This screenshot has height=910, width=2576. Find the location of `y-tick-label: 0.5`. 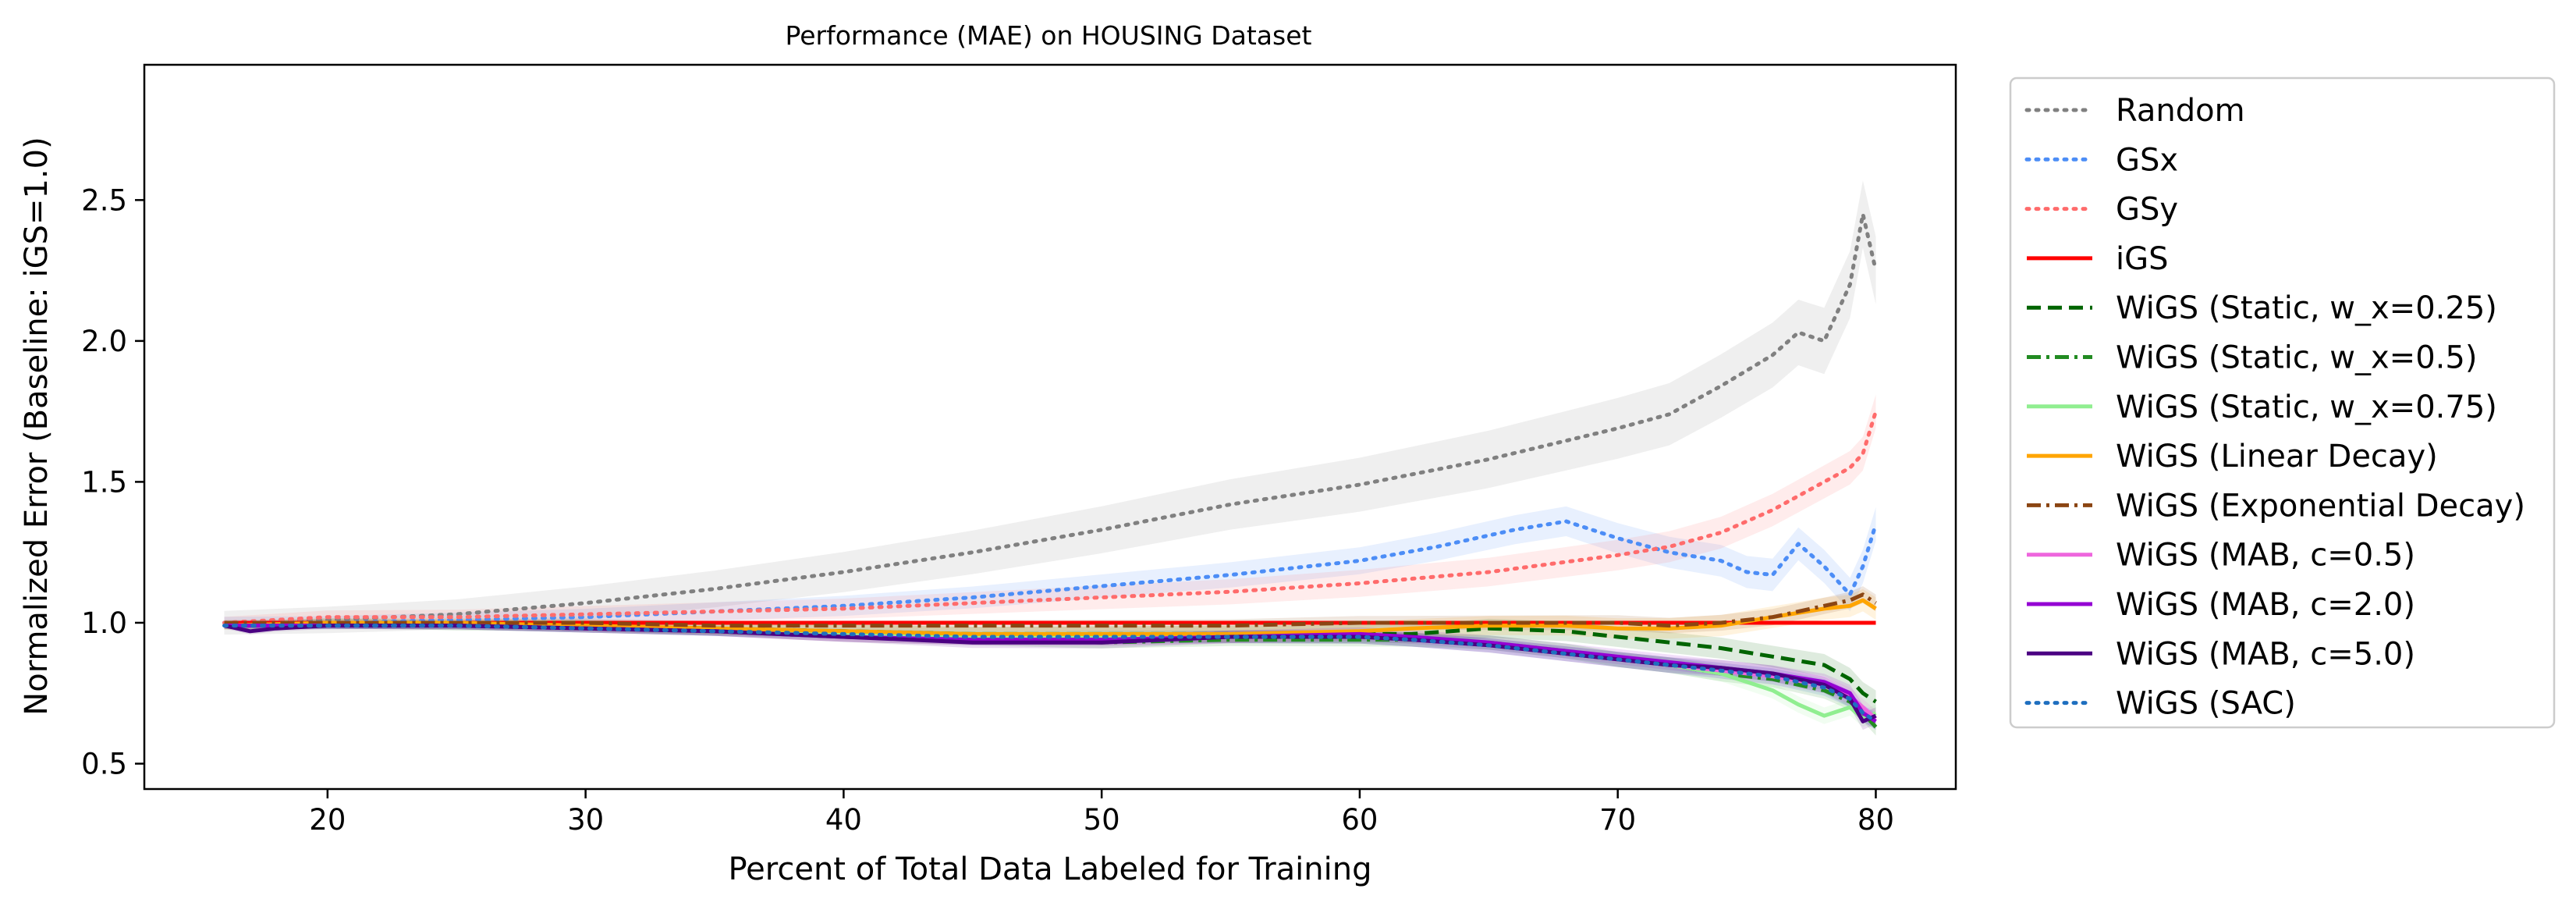

y-tick-label: 0.5 is located at coordinates (104, 764).